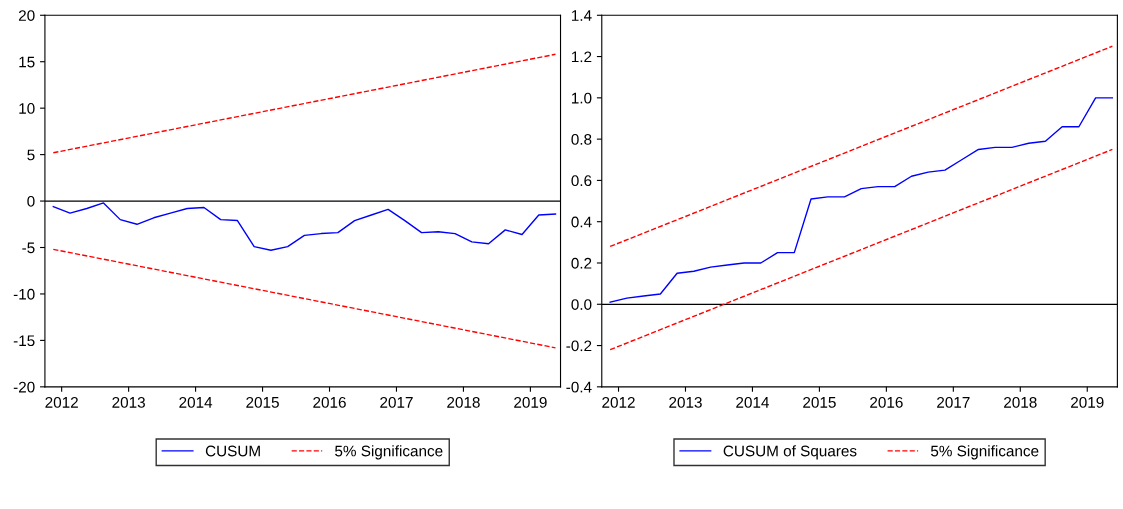 The width and height of the screenshot is (1123, 509). Describe the element at coordinates (27, 108) in the screenshot. I see `y-tick-label: 10` at that location.